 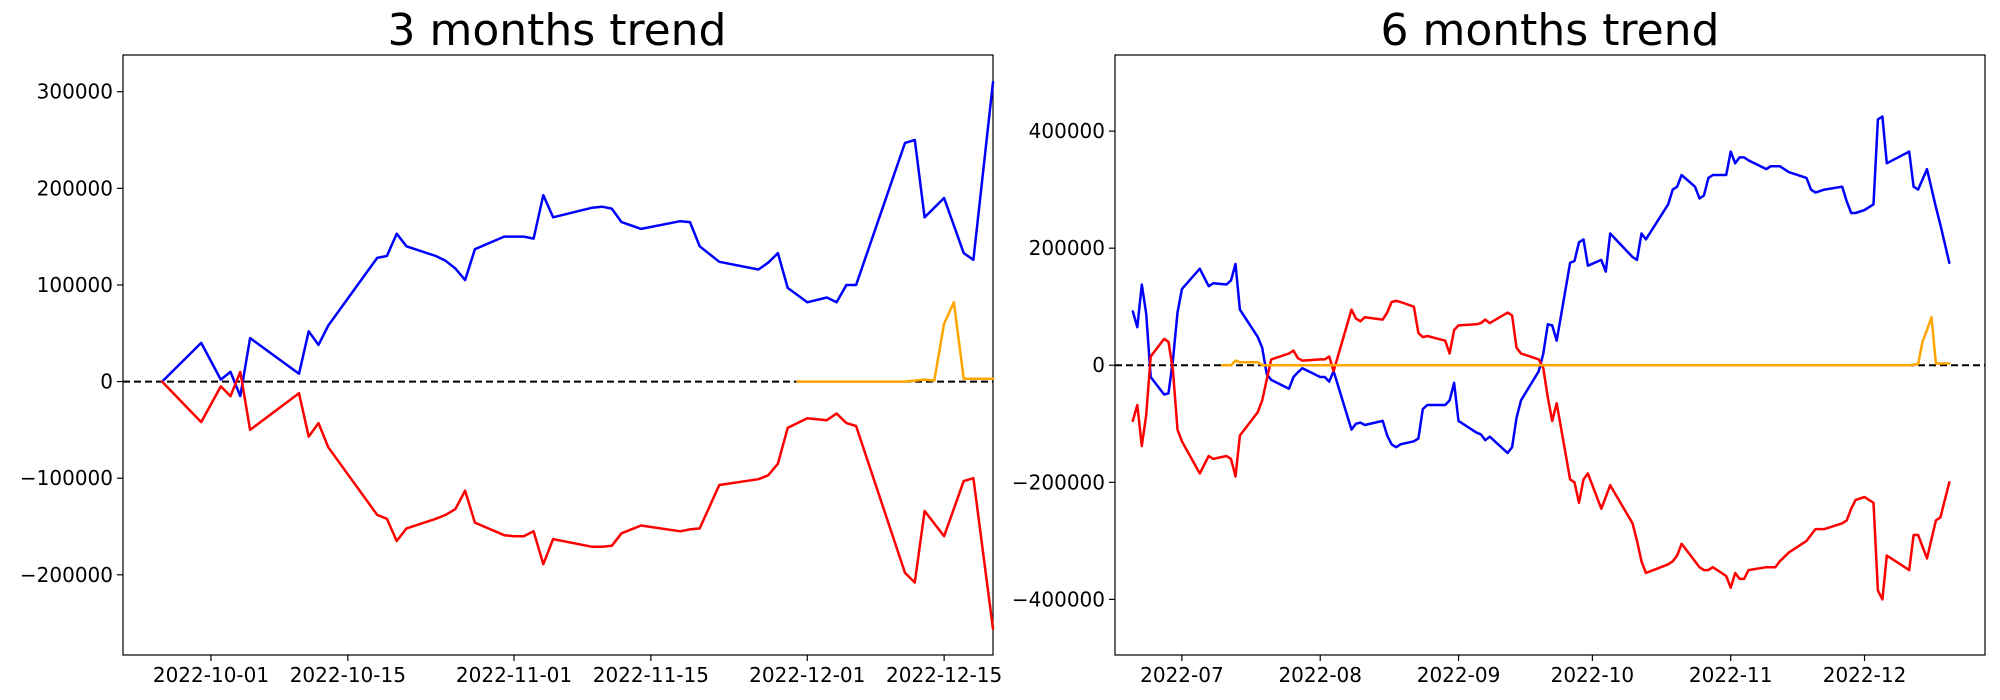 I want to click on x-tick-label: 2022-09, so click(x=1459, y=675).